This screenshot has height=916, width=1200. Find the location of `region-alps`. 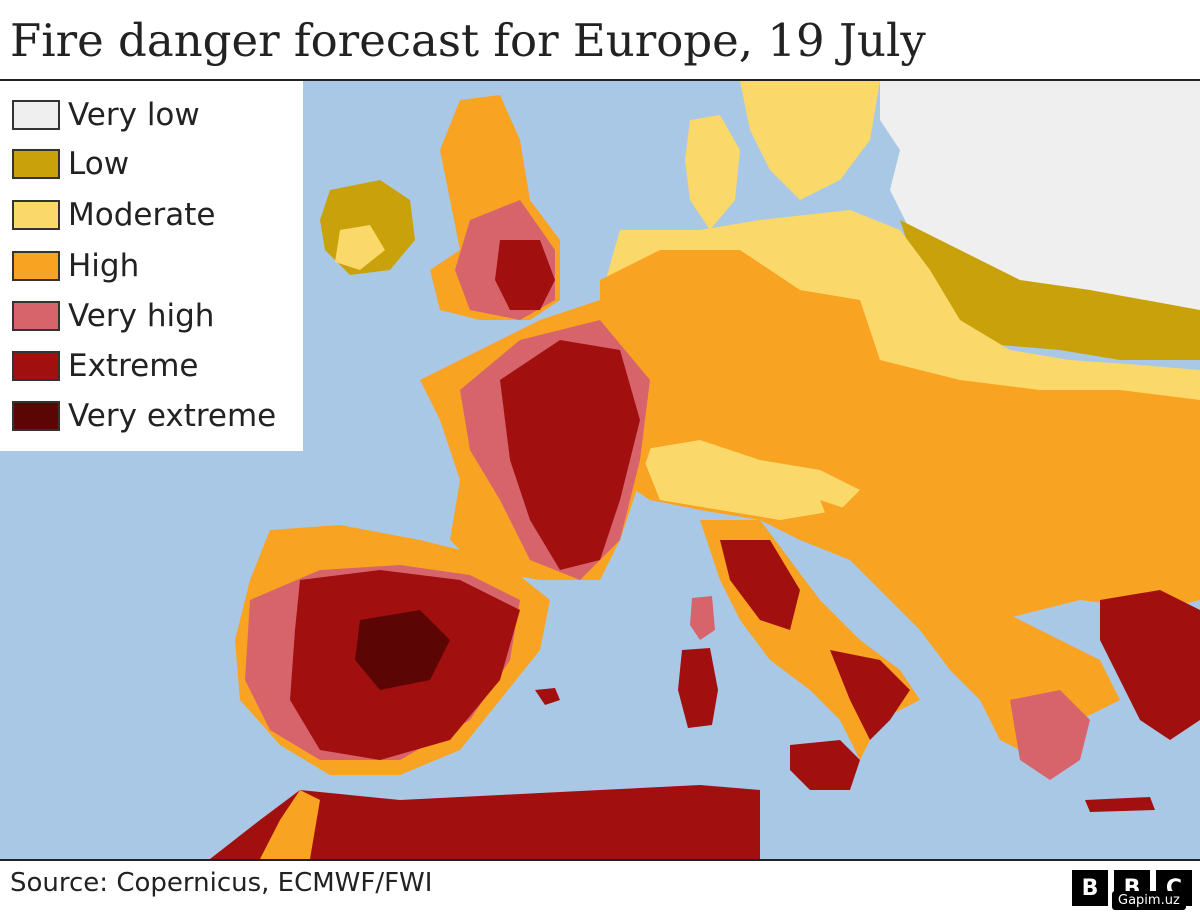

region-alps is located at coordinates (750, 480).